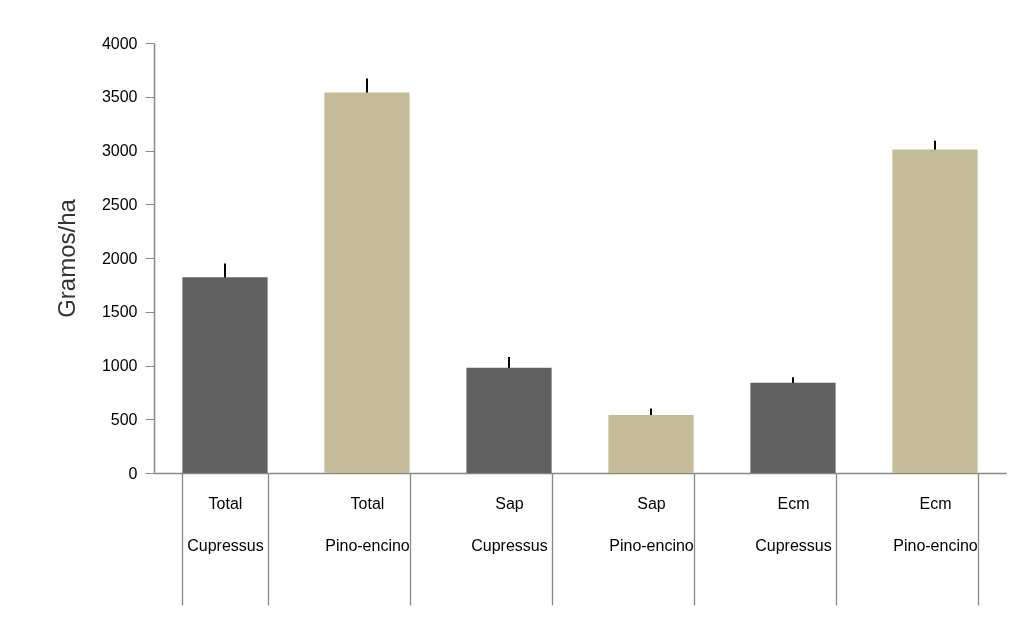  I want to click on y-tick-label: 3500, so click(119, 97).